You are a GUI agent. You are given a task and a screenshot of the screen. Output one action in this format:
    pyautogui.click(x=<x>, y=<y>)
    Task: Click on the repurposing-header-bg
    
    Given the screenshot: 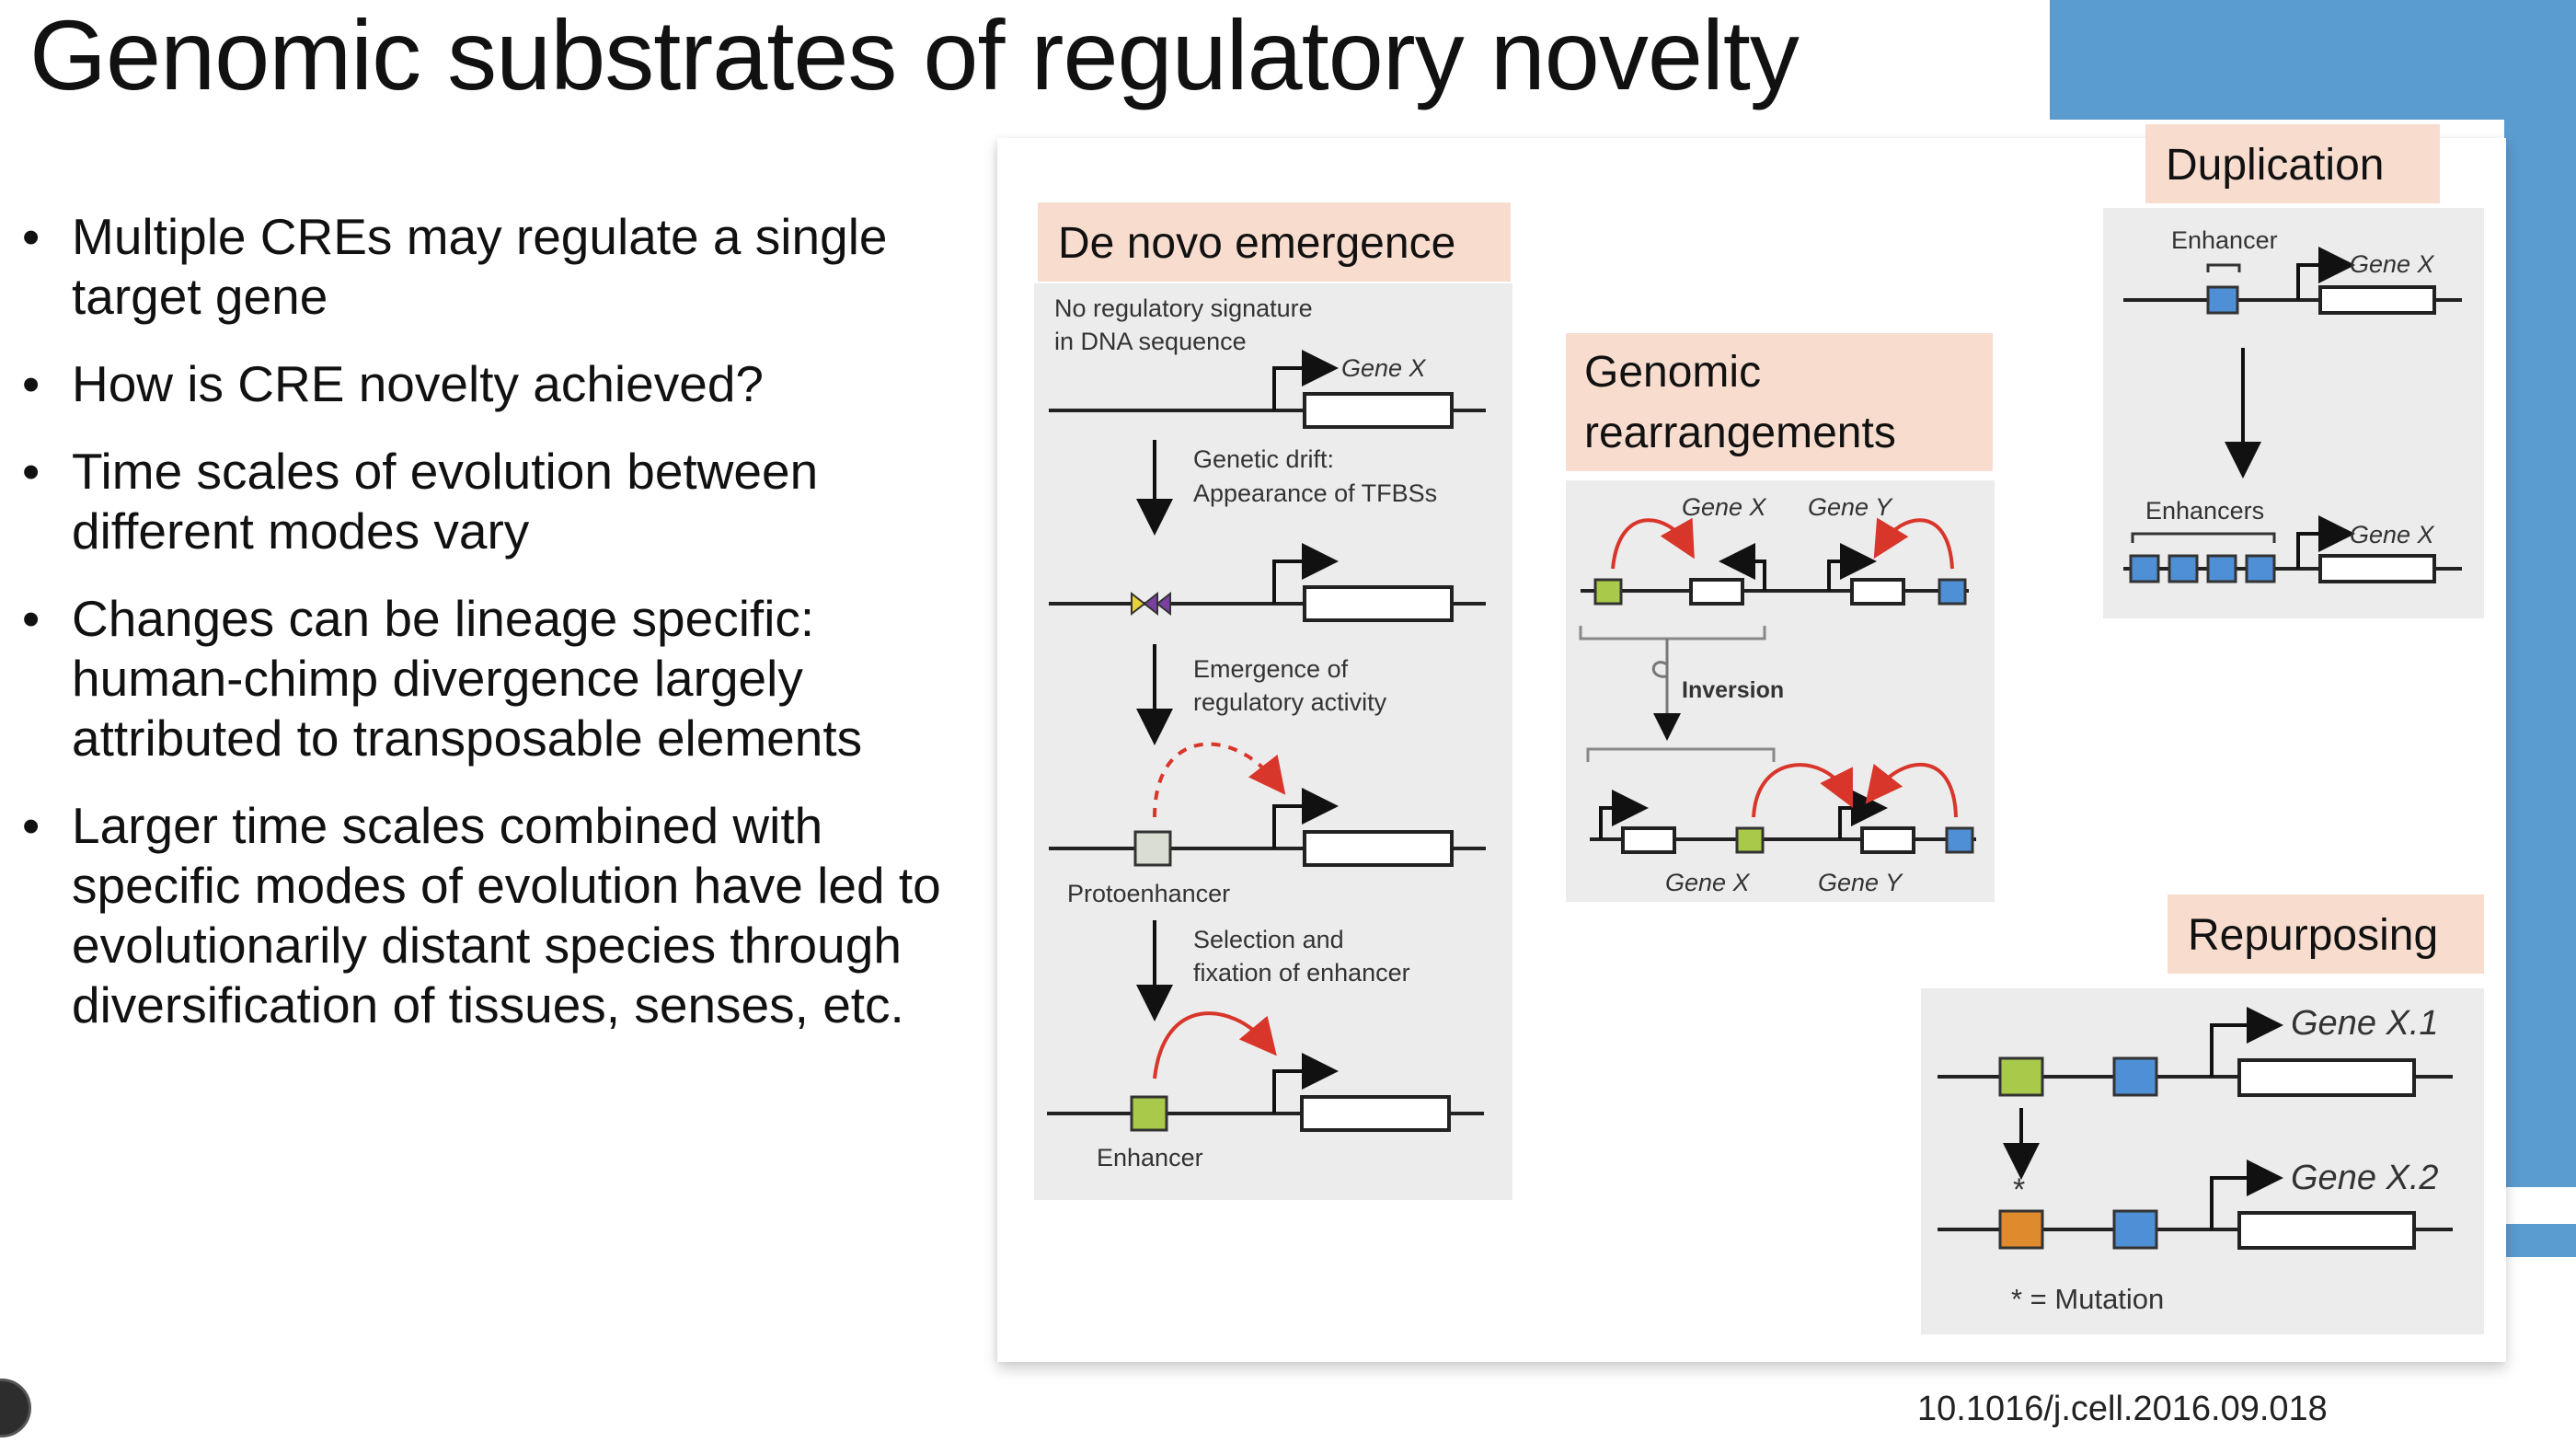 What is the action you would take?
    pyautogui.click(x=2326, y=934)
    